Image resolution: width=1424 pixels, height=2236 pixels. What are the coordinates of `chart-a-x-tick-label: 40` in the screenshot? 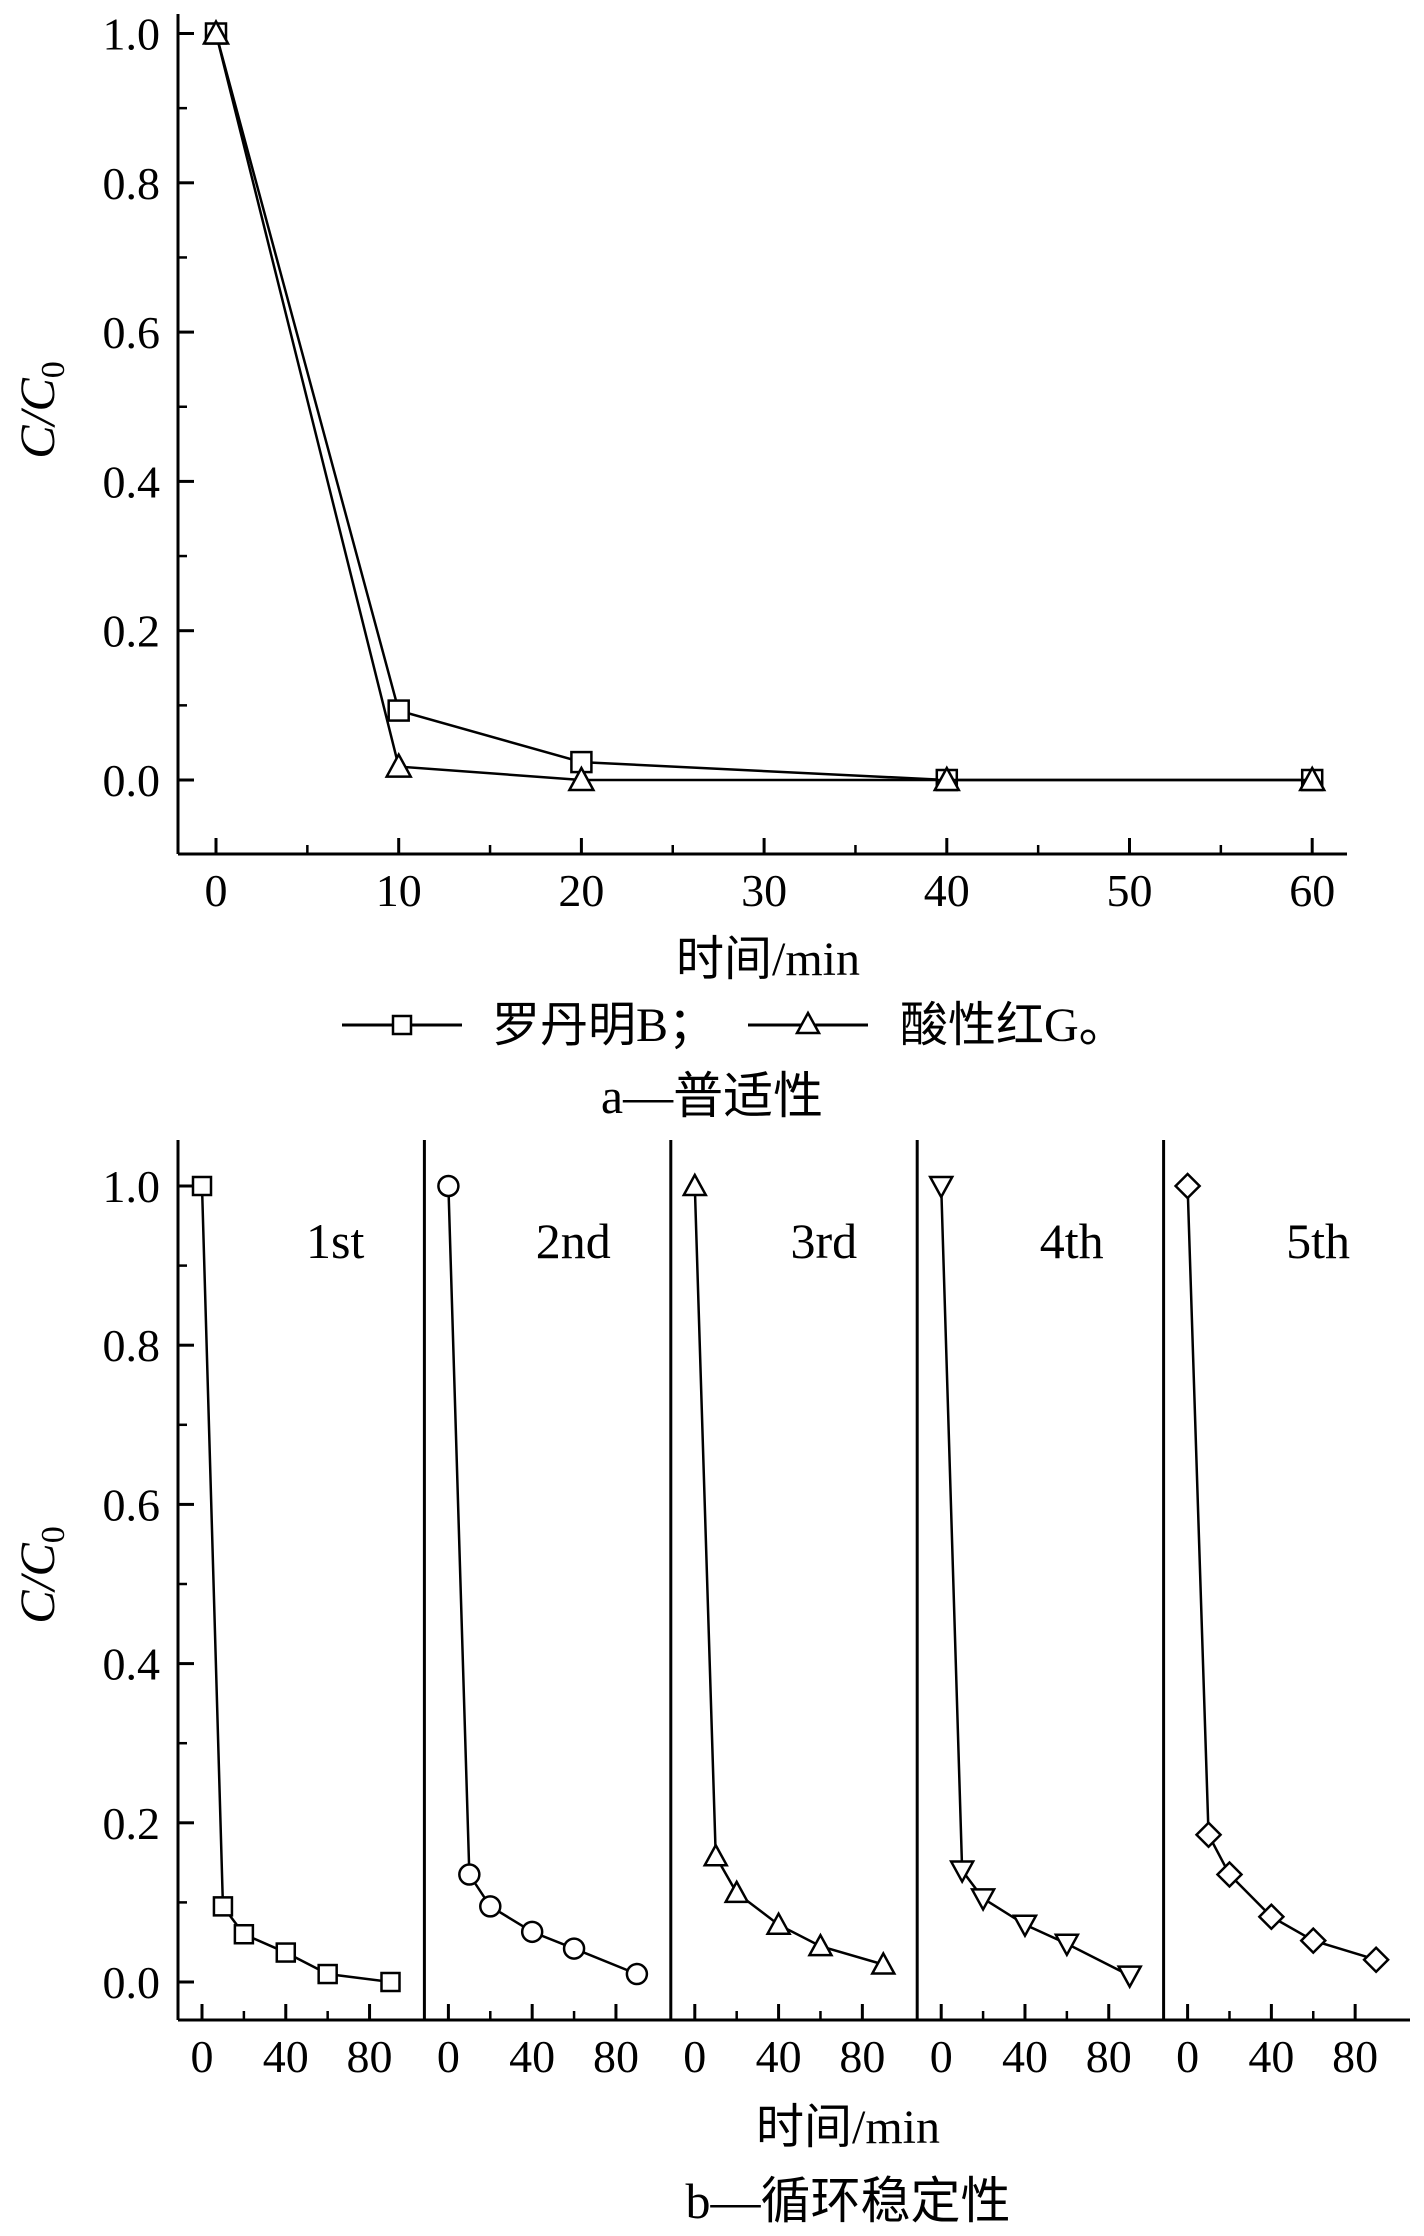 It's located at (947, 890).